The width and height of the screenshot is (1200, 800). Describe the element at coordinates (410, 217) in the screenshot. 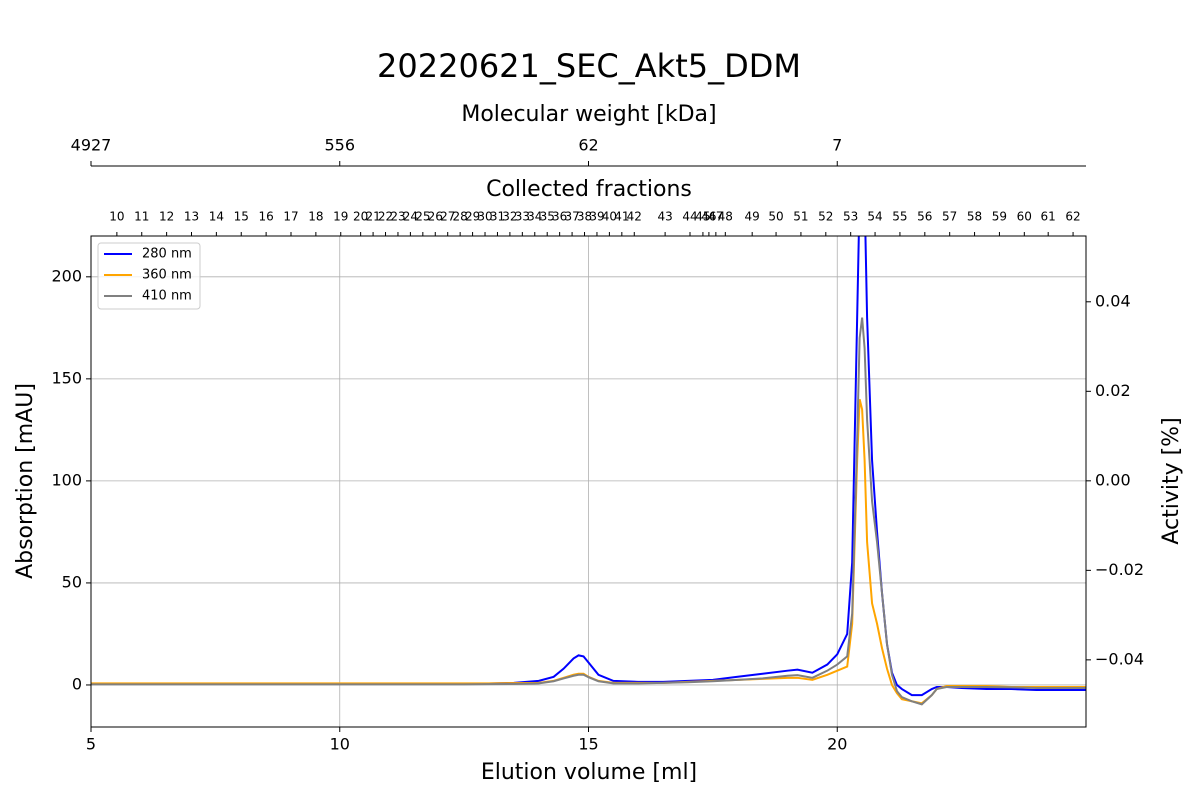

I see `fraction-tick-label: 24` at that location.